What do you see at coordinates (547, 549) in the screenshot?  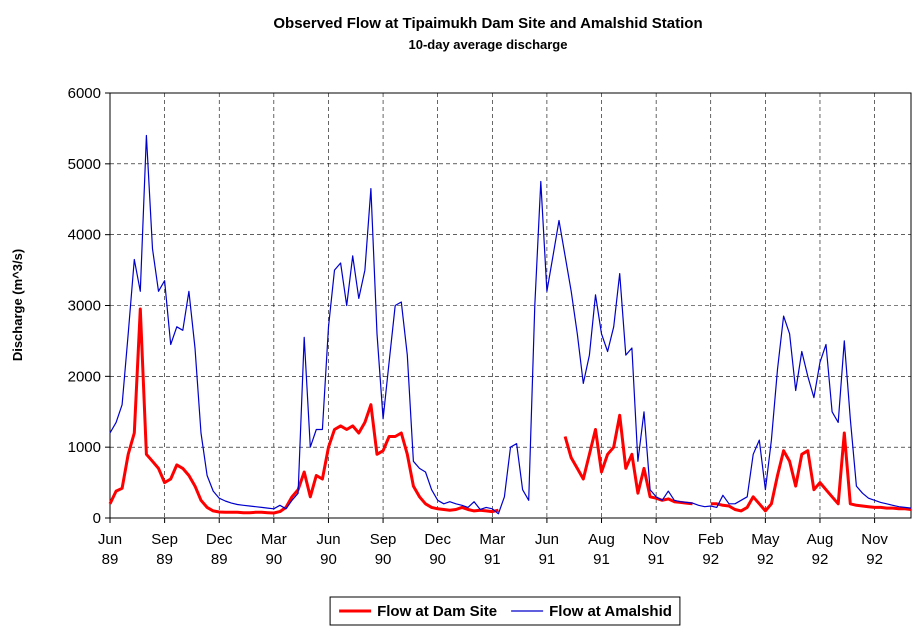 I see `x-tick-label: Jun 91` at bounding box center [547, 549].